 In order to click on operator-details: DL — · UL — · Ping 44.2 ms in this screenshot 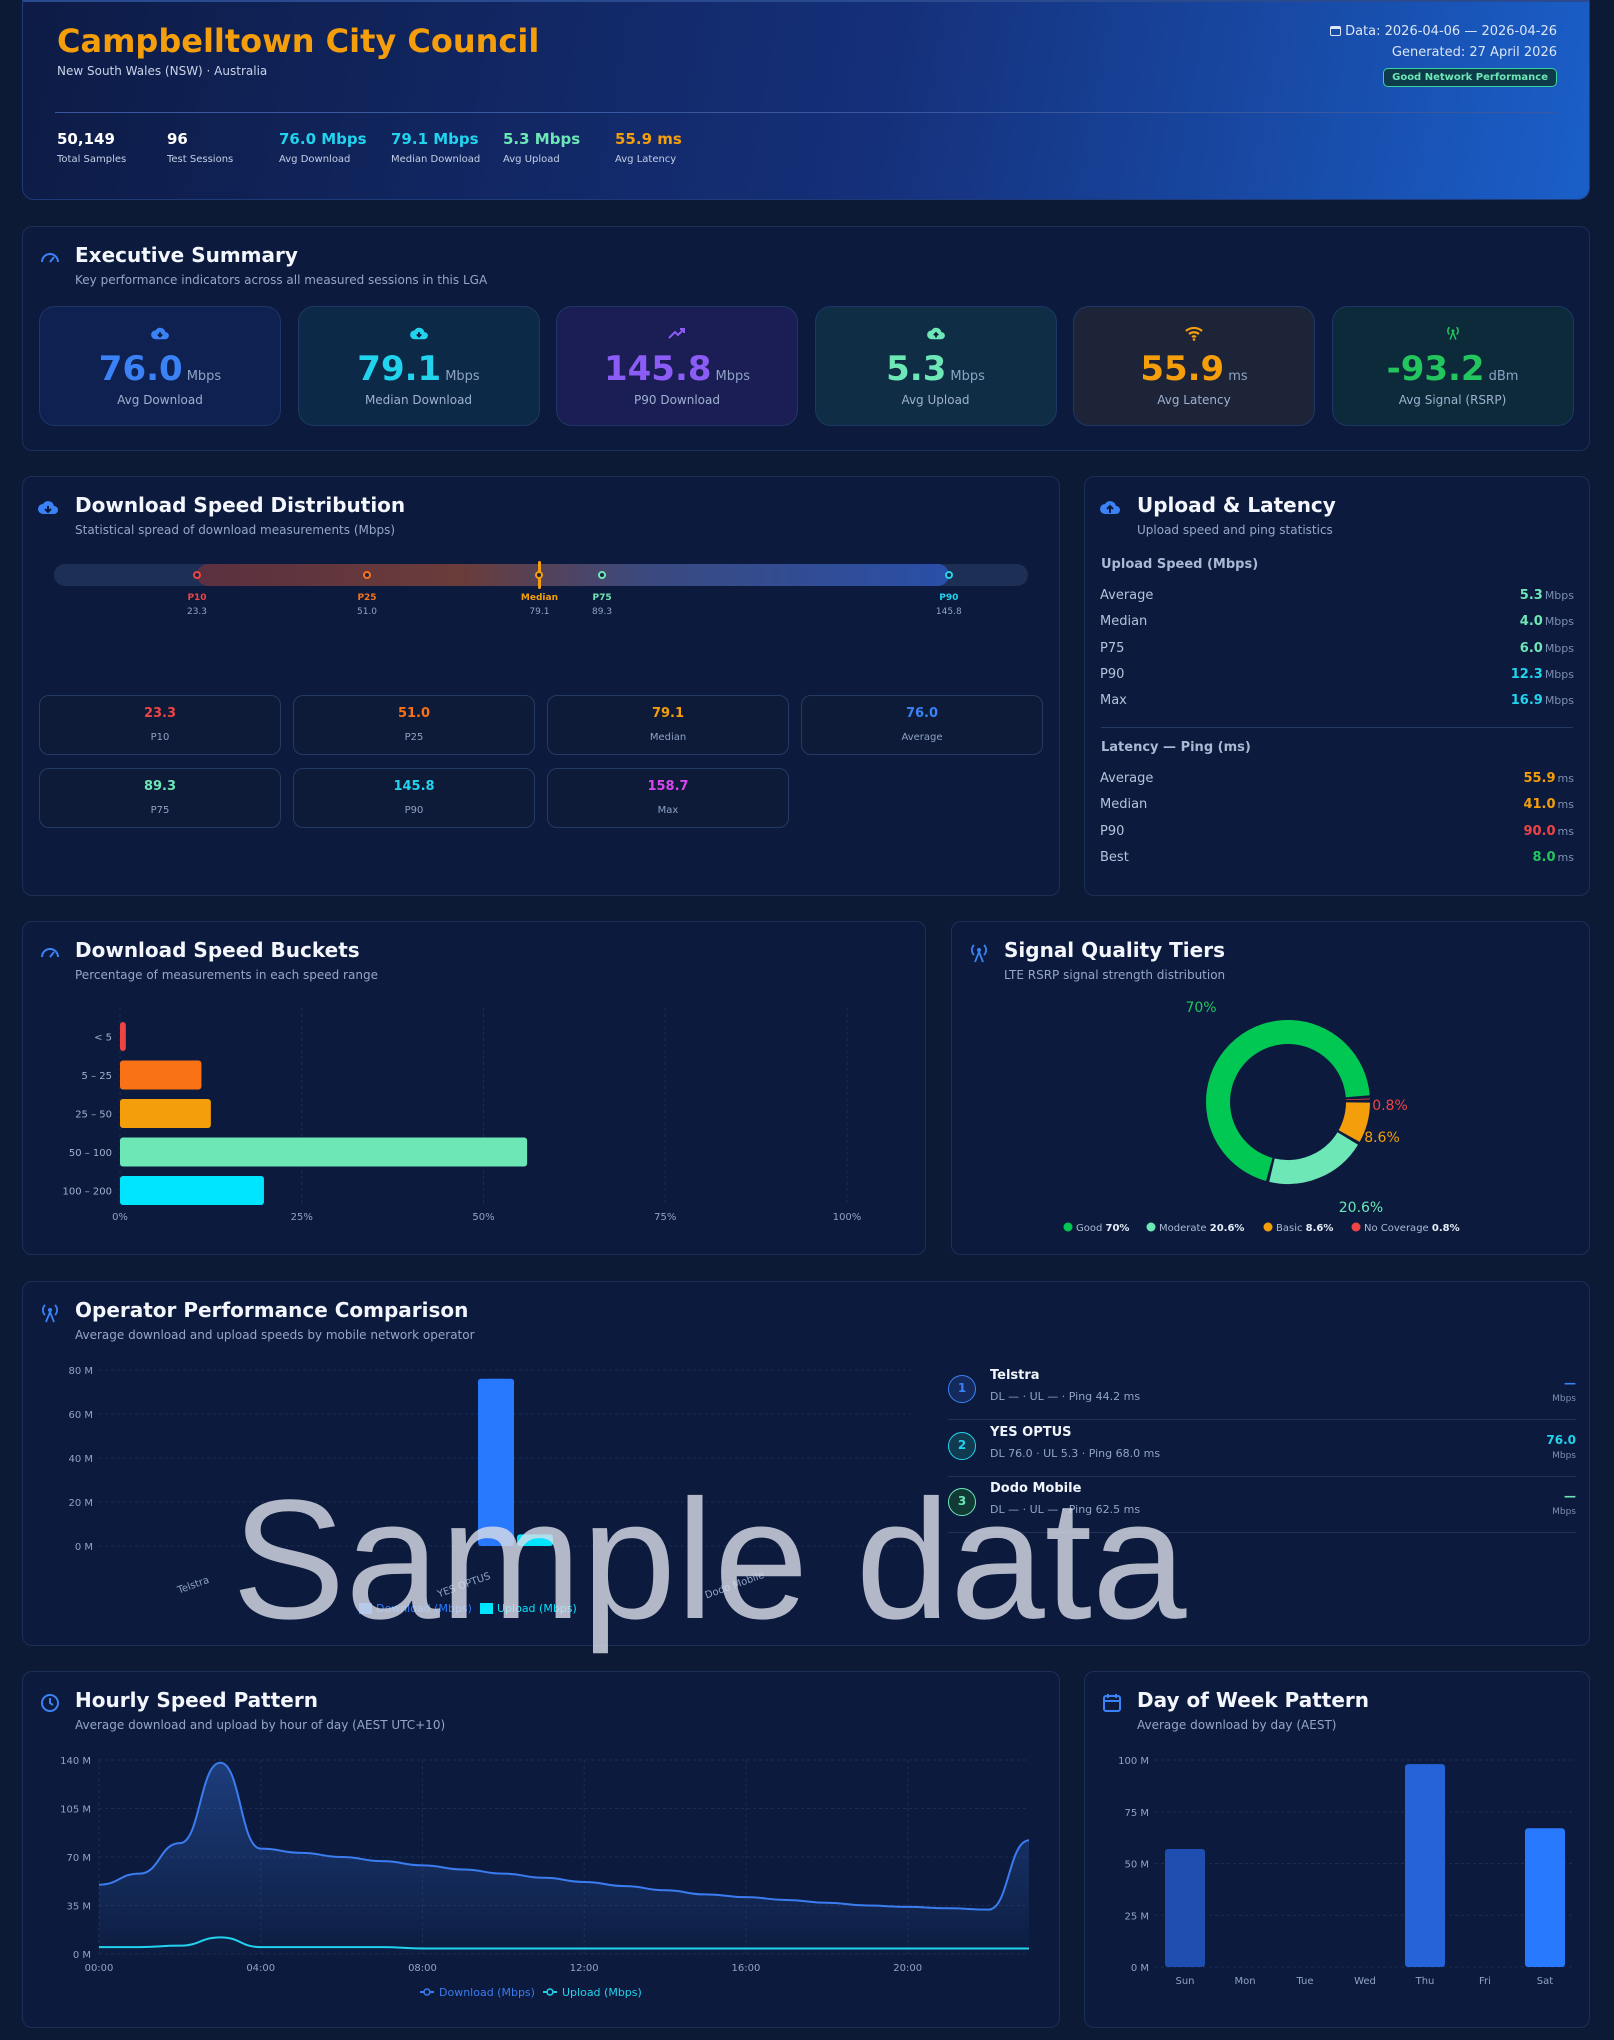, I will do `click(1065, 1396)`.